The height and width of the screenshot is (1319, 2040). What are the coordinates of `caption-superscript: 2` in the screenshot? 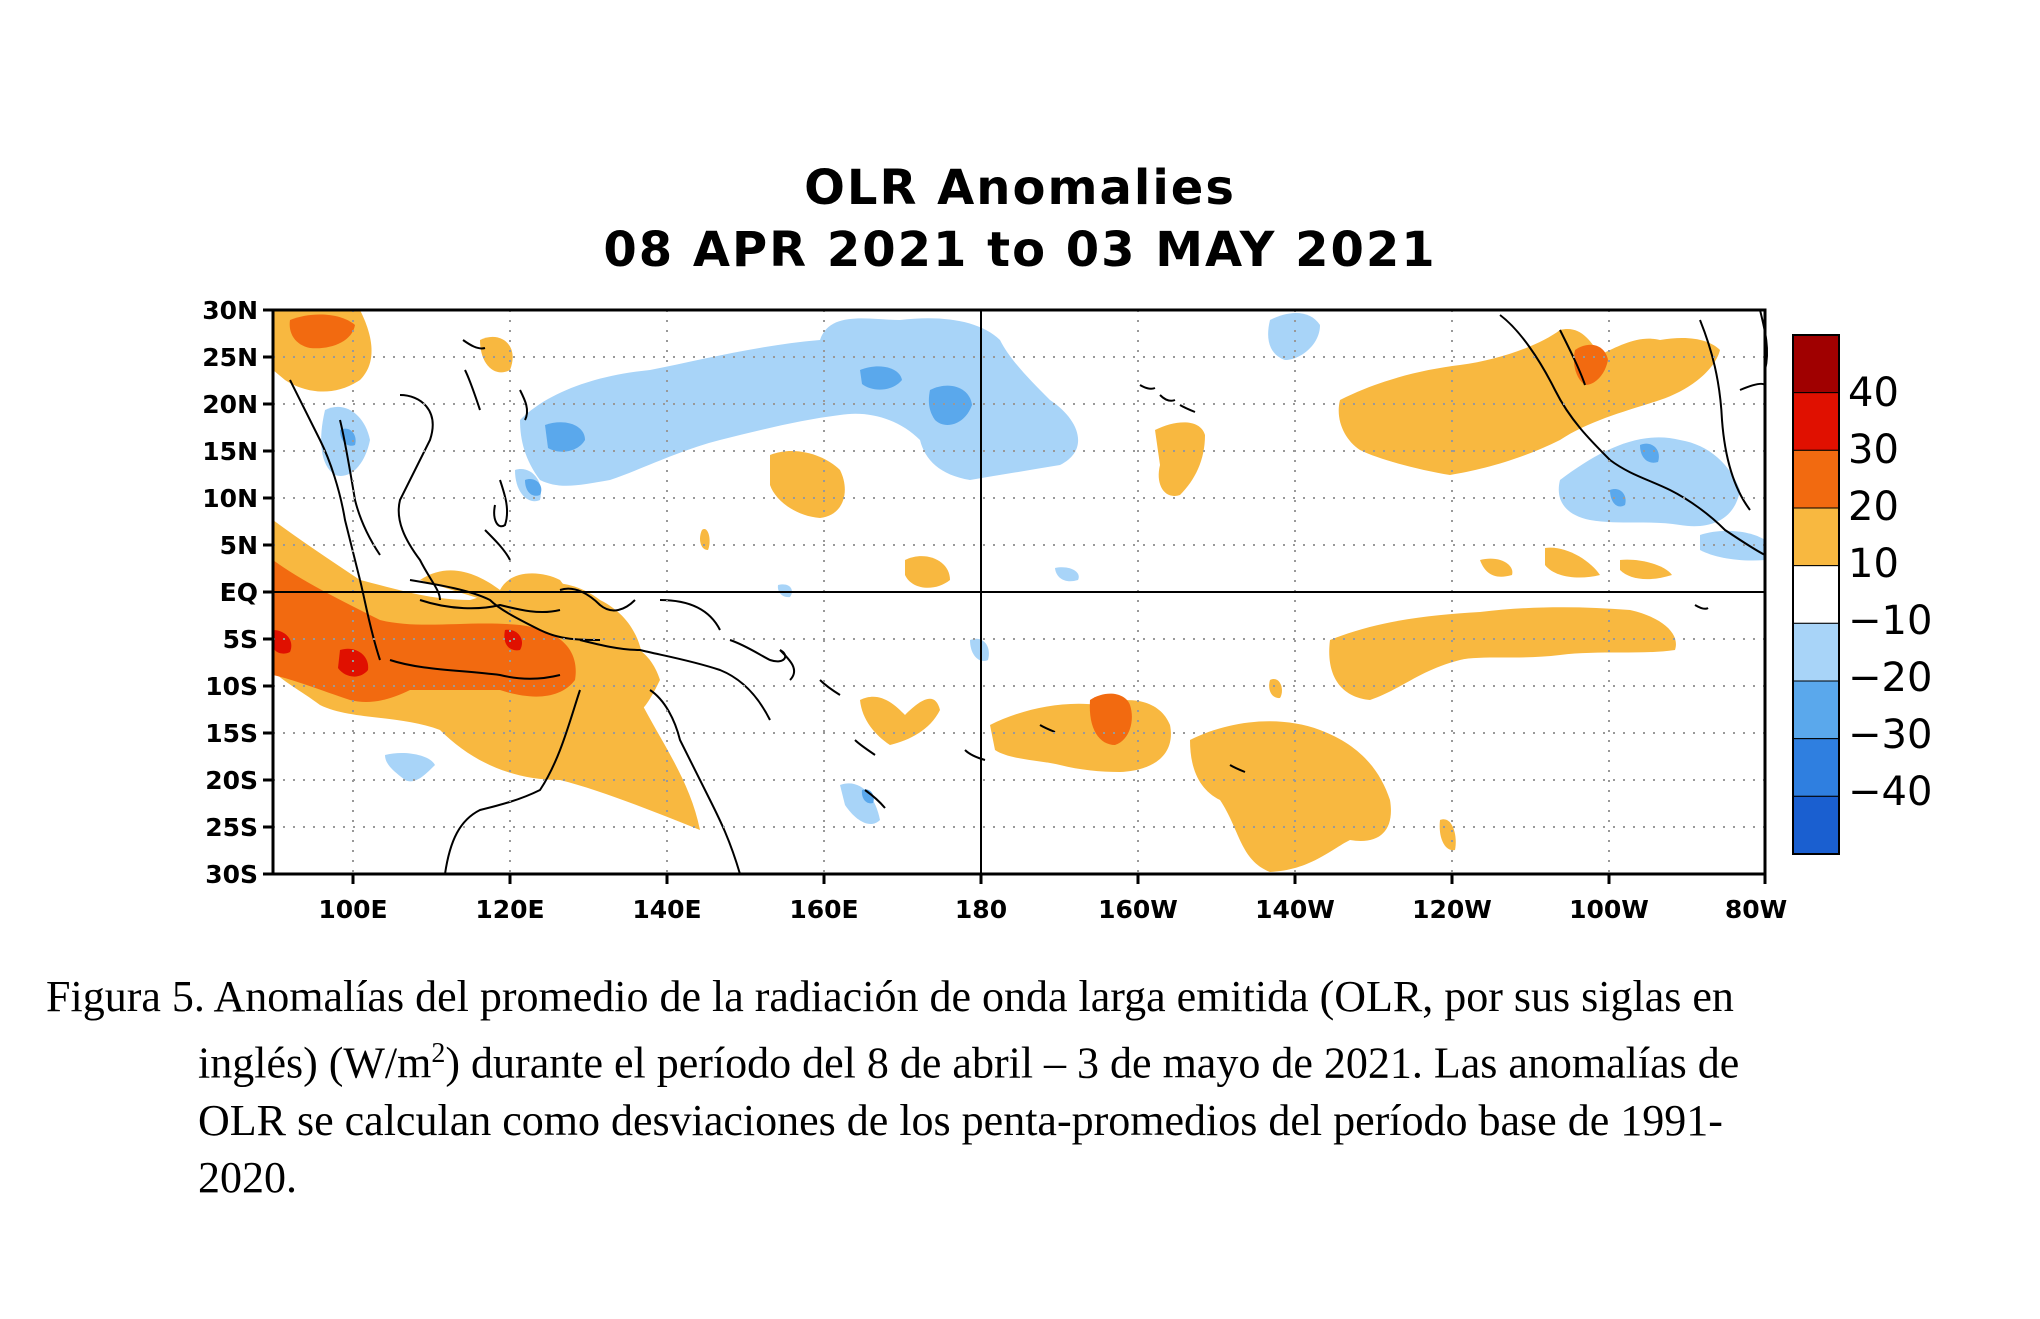 It's located at (438, 1053).